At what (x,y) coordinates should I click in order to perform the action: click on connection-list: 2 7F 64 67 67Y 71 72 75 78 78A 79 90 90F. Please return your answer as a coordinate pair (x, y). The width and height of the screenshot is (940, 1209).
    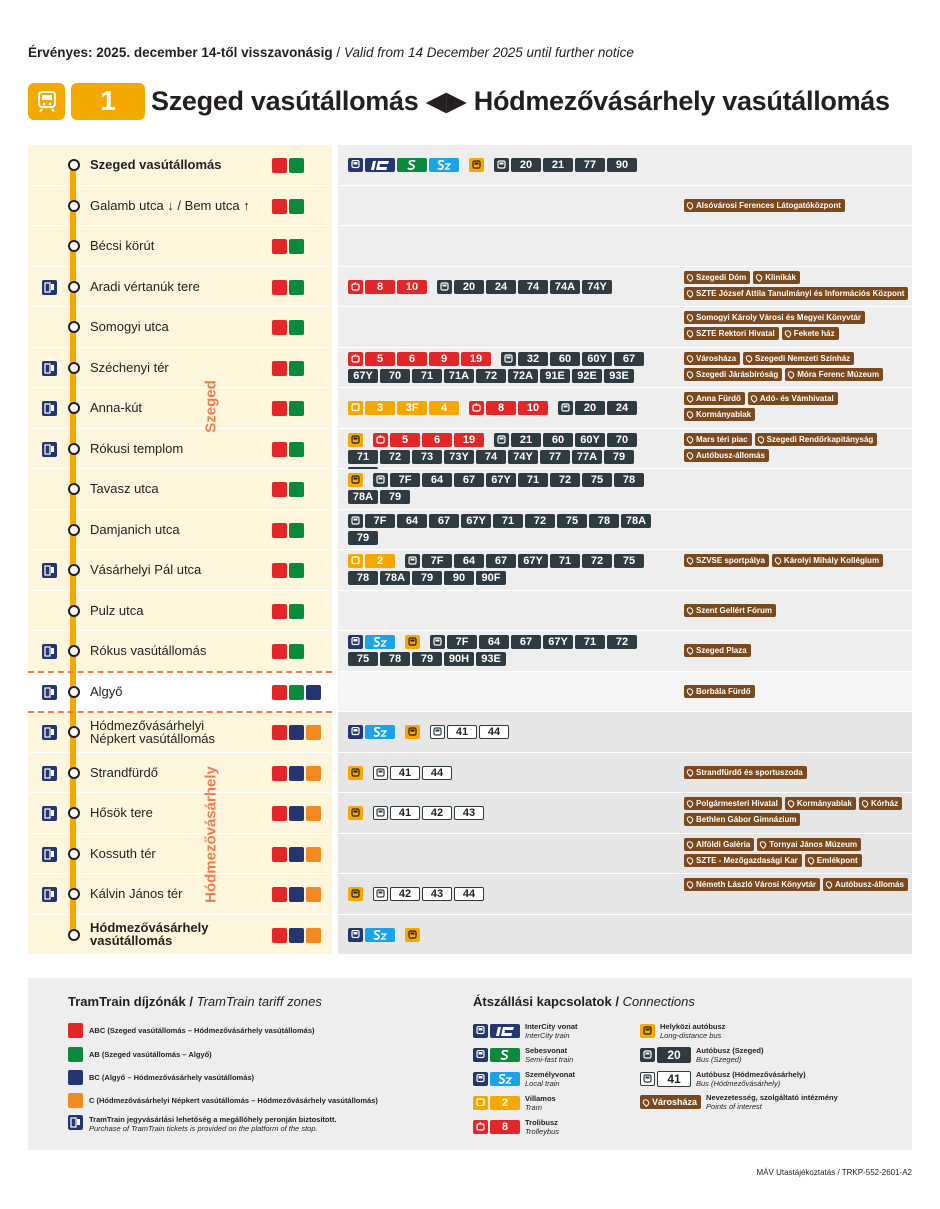
    Looking at the image, I should click on (506, 569).